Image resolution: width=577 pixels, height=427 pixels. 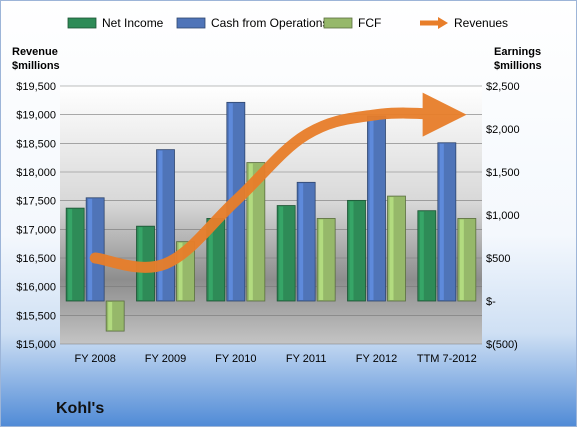 What do you see at coordinates (369, 23) in the screenshot?
I see `legend-label: FCF` at bounding box center [369, 23].